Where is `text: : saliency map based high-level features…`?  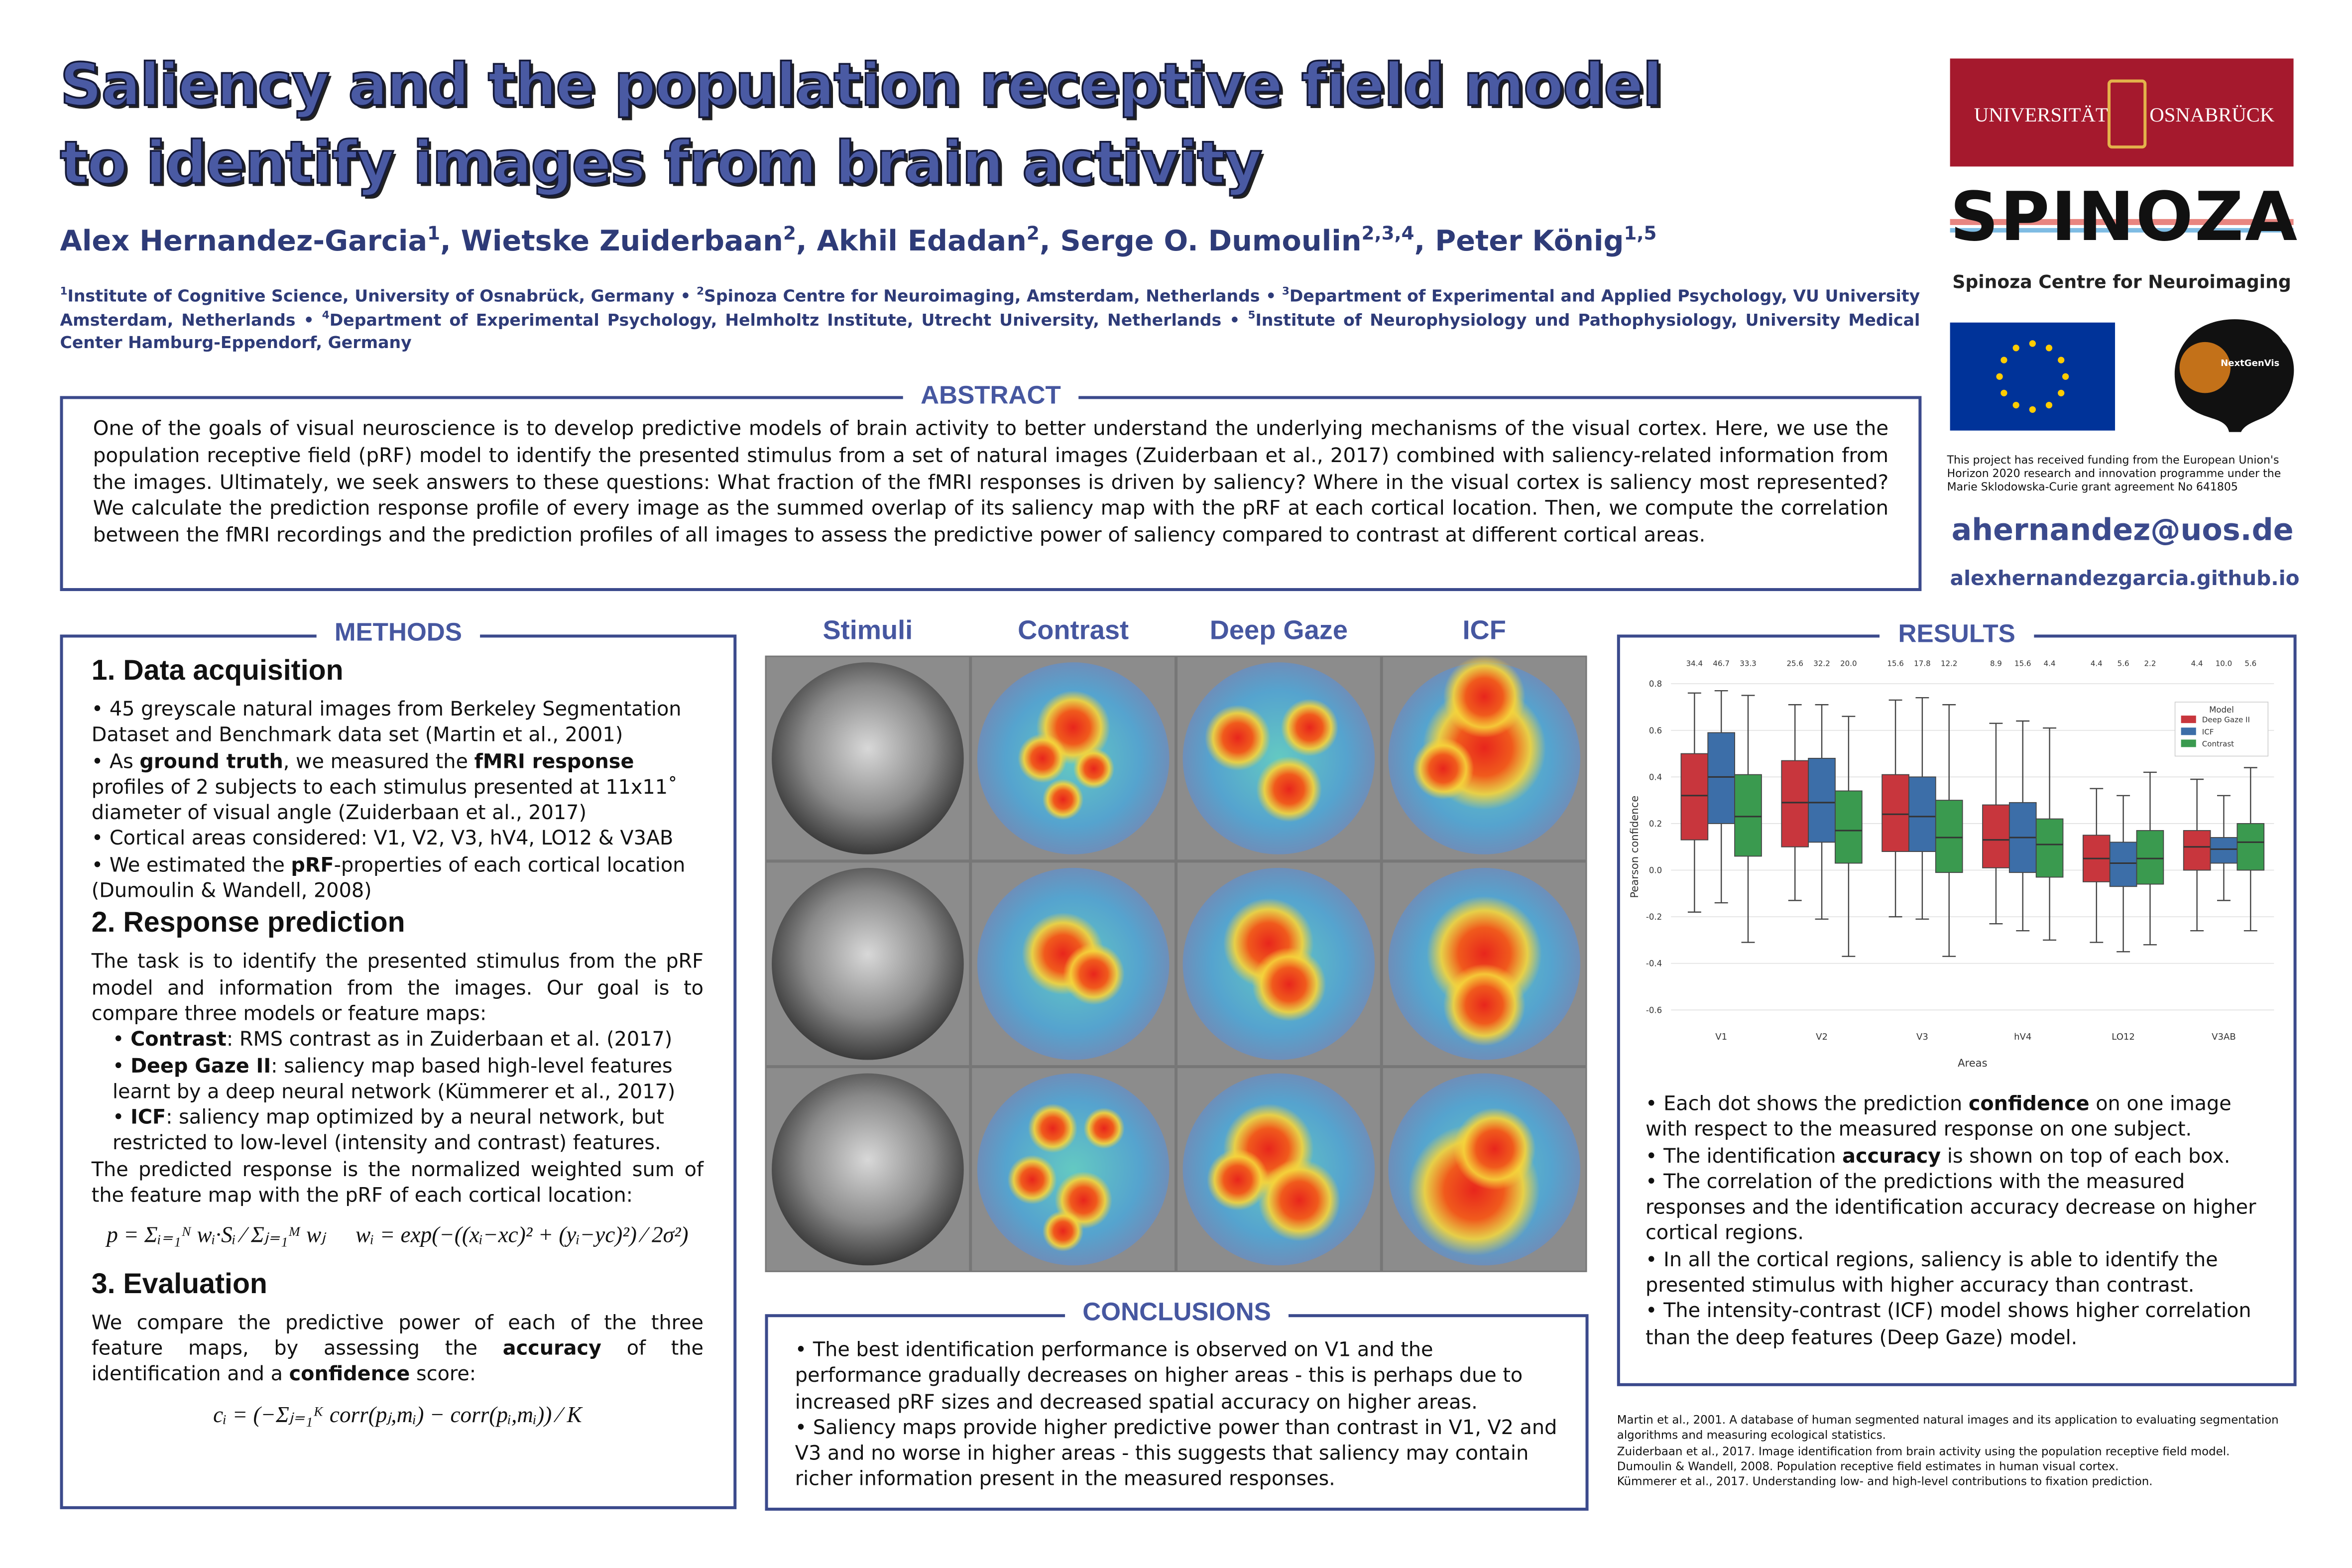
text: : saliency map based high-level features… is located at coordinates (394, 1079).